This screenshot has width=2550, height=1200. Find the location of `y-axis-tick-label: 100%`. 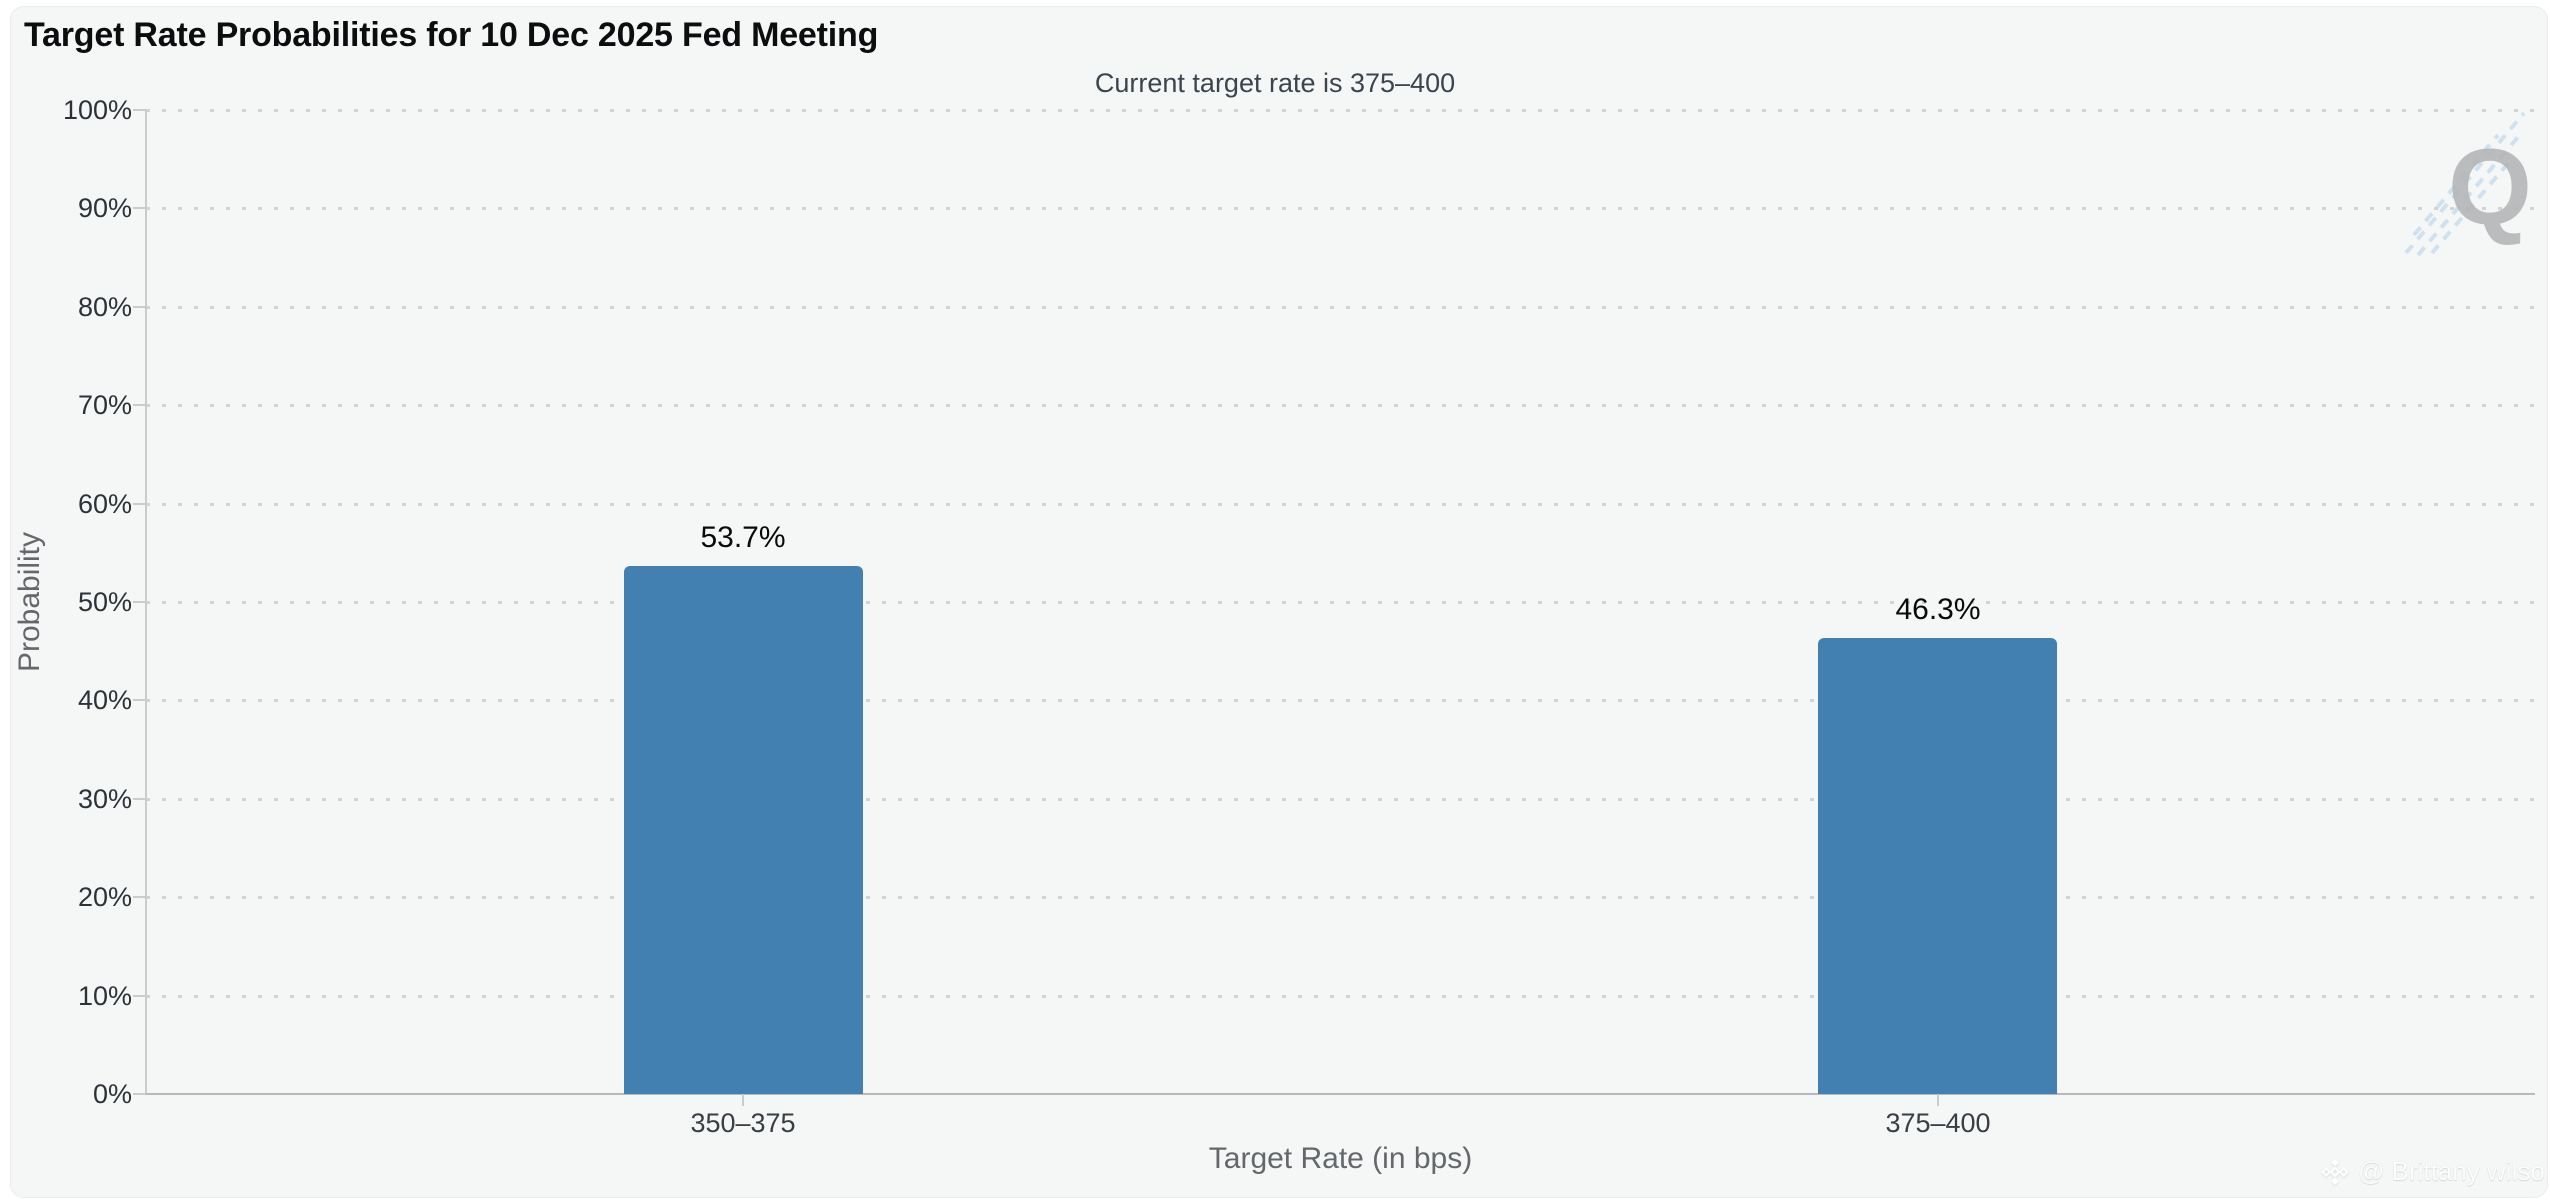

y-axis-tick-label: 100% is located at coordinates (97, 110).